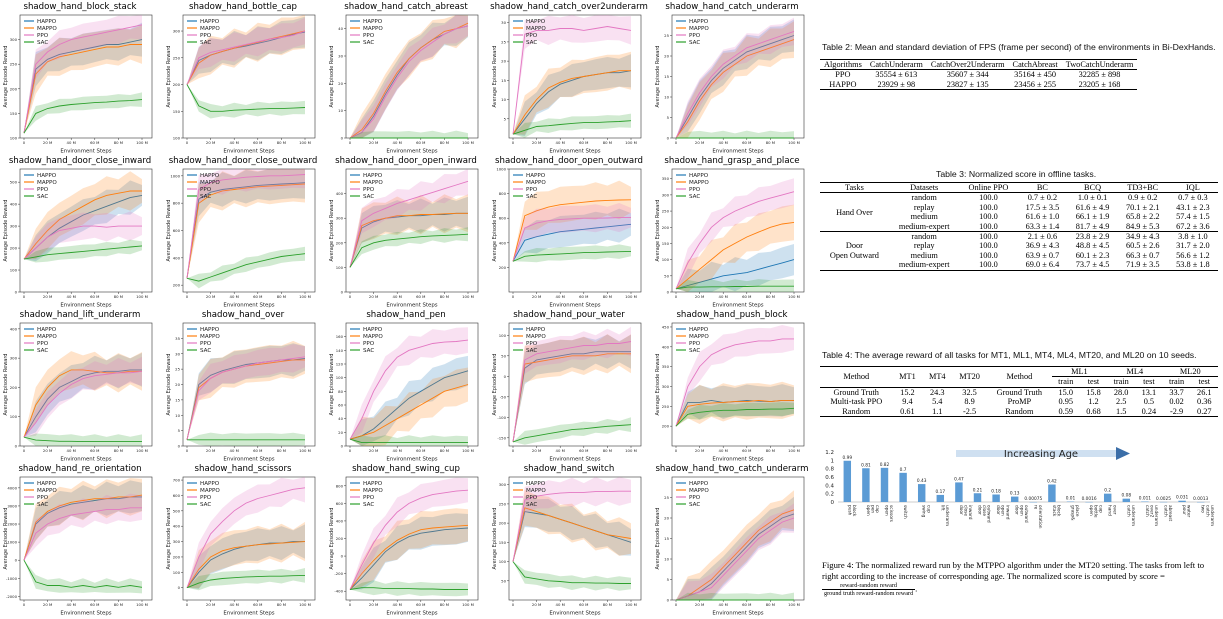 This screenshot has width=1223, height=619. What do you see at coordinates (905, 512) in the screenshot?
I see `bar-category-label: switch` at bounding box center [905, 512].